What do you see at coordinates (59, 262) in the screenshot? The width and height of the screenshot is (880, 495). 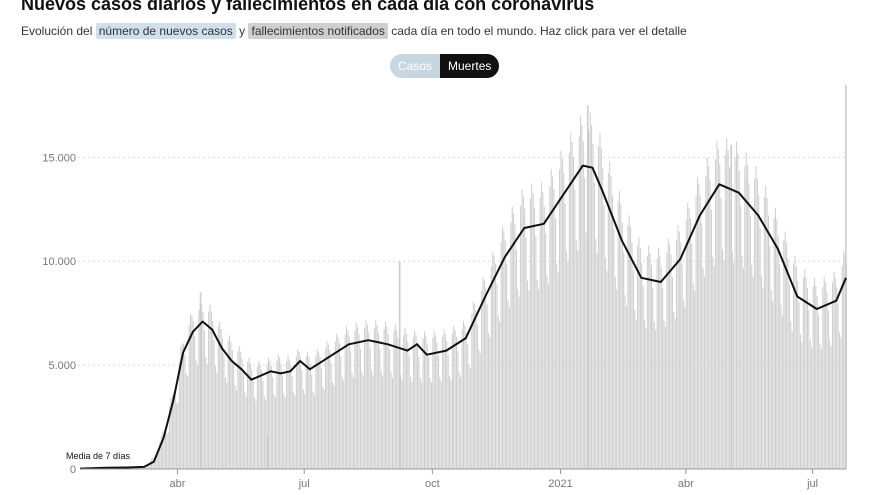 I see `y-tick-label: 10.000` at bounding box center [59, 262].